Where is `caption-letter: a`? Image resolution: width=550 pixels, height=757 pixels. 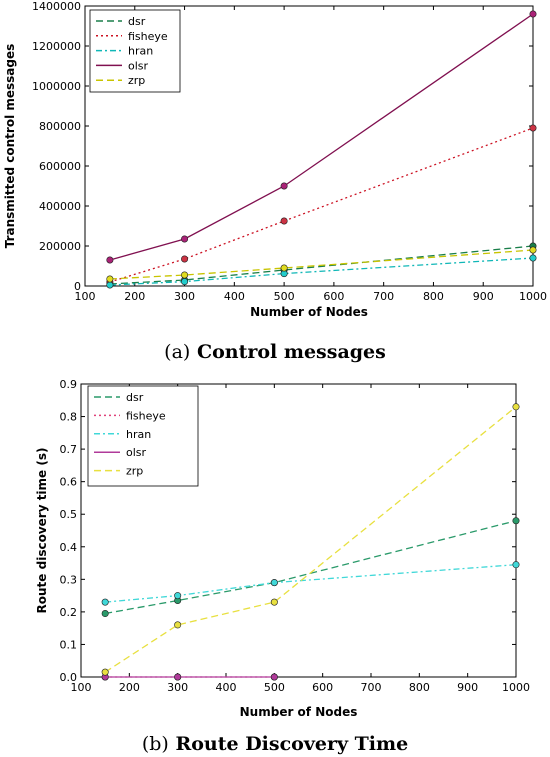
caption-letter: a is located at coordinates (177, 352).